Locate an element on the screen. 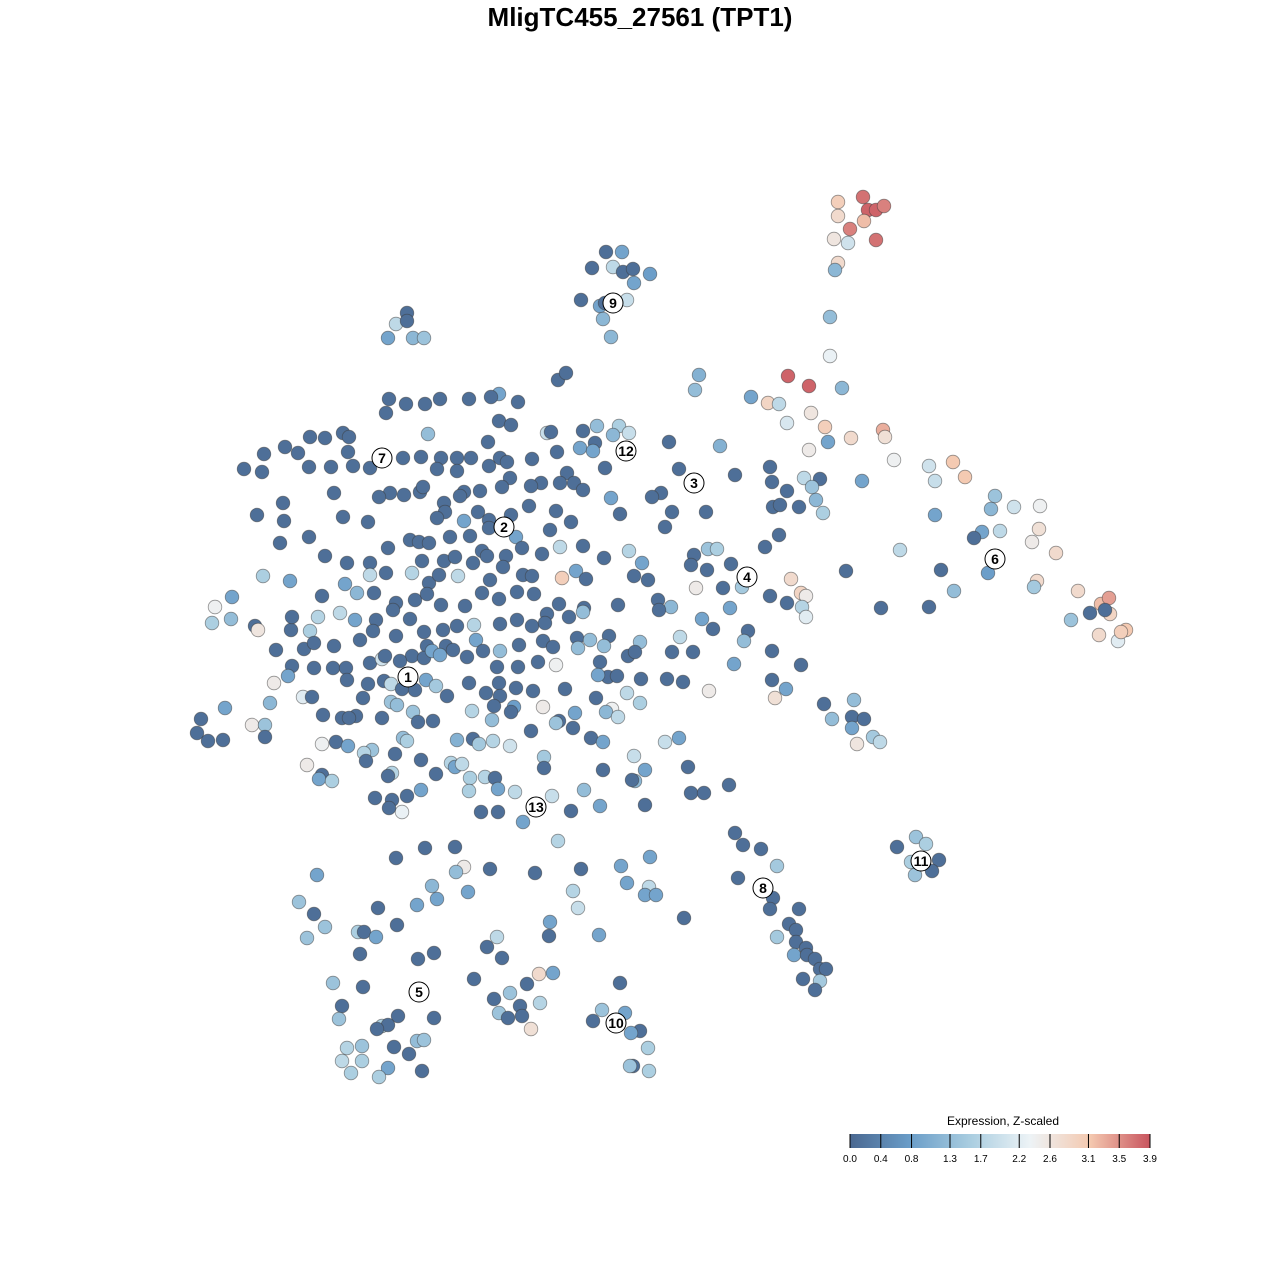 This screenshot has width=1280, height=1280. legend-title: Expression, Z-scaled is located at coordinates (1003, 1121).